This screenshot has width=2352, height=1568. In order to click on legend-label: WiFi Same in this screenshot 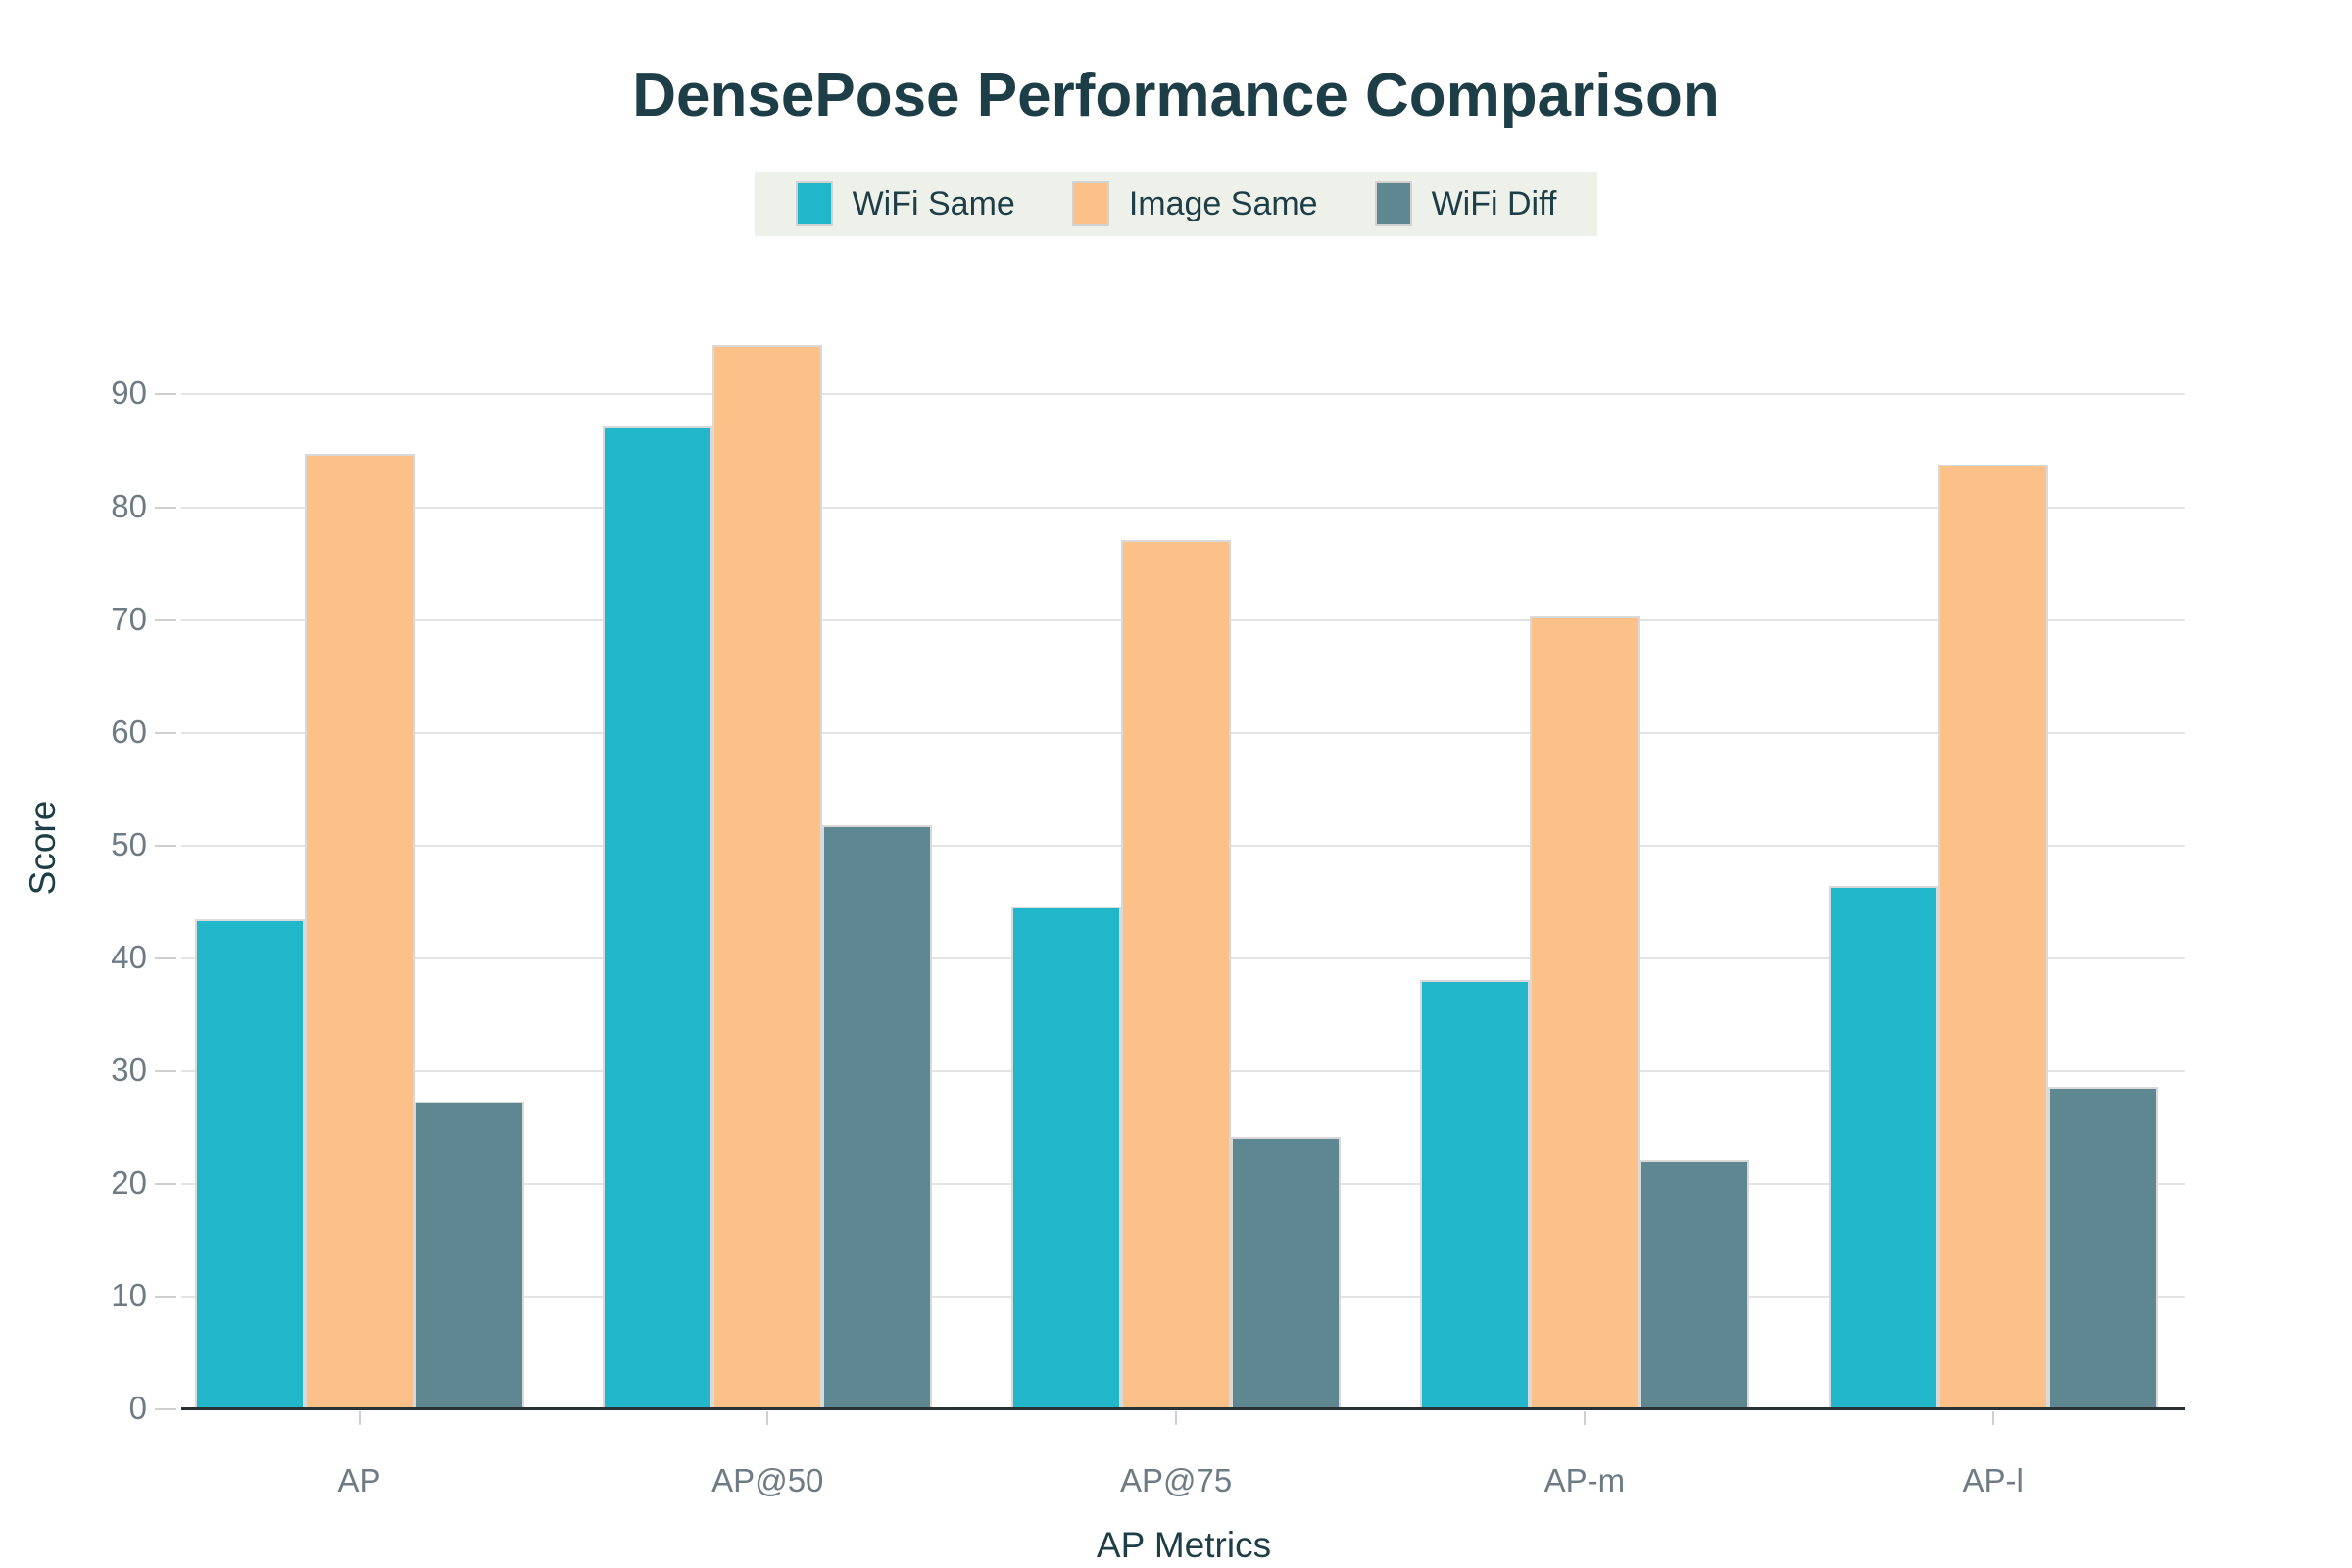, I will do `click(933, 203)`.